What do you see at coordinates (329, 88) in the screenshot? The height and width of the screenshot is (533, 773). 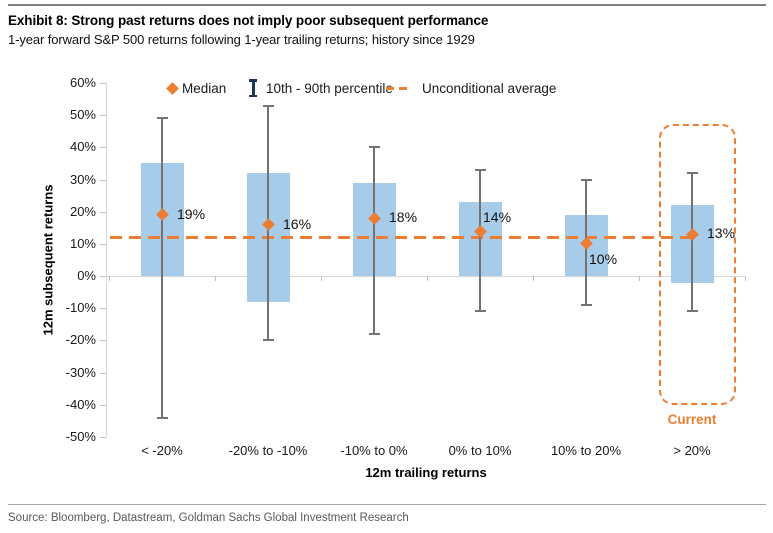 I see `legend-percentile-label: 10th - 90th percentile` at bounding box center [329, 88].